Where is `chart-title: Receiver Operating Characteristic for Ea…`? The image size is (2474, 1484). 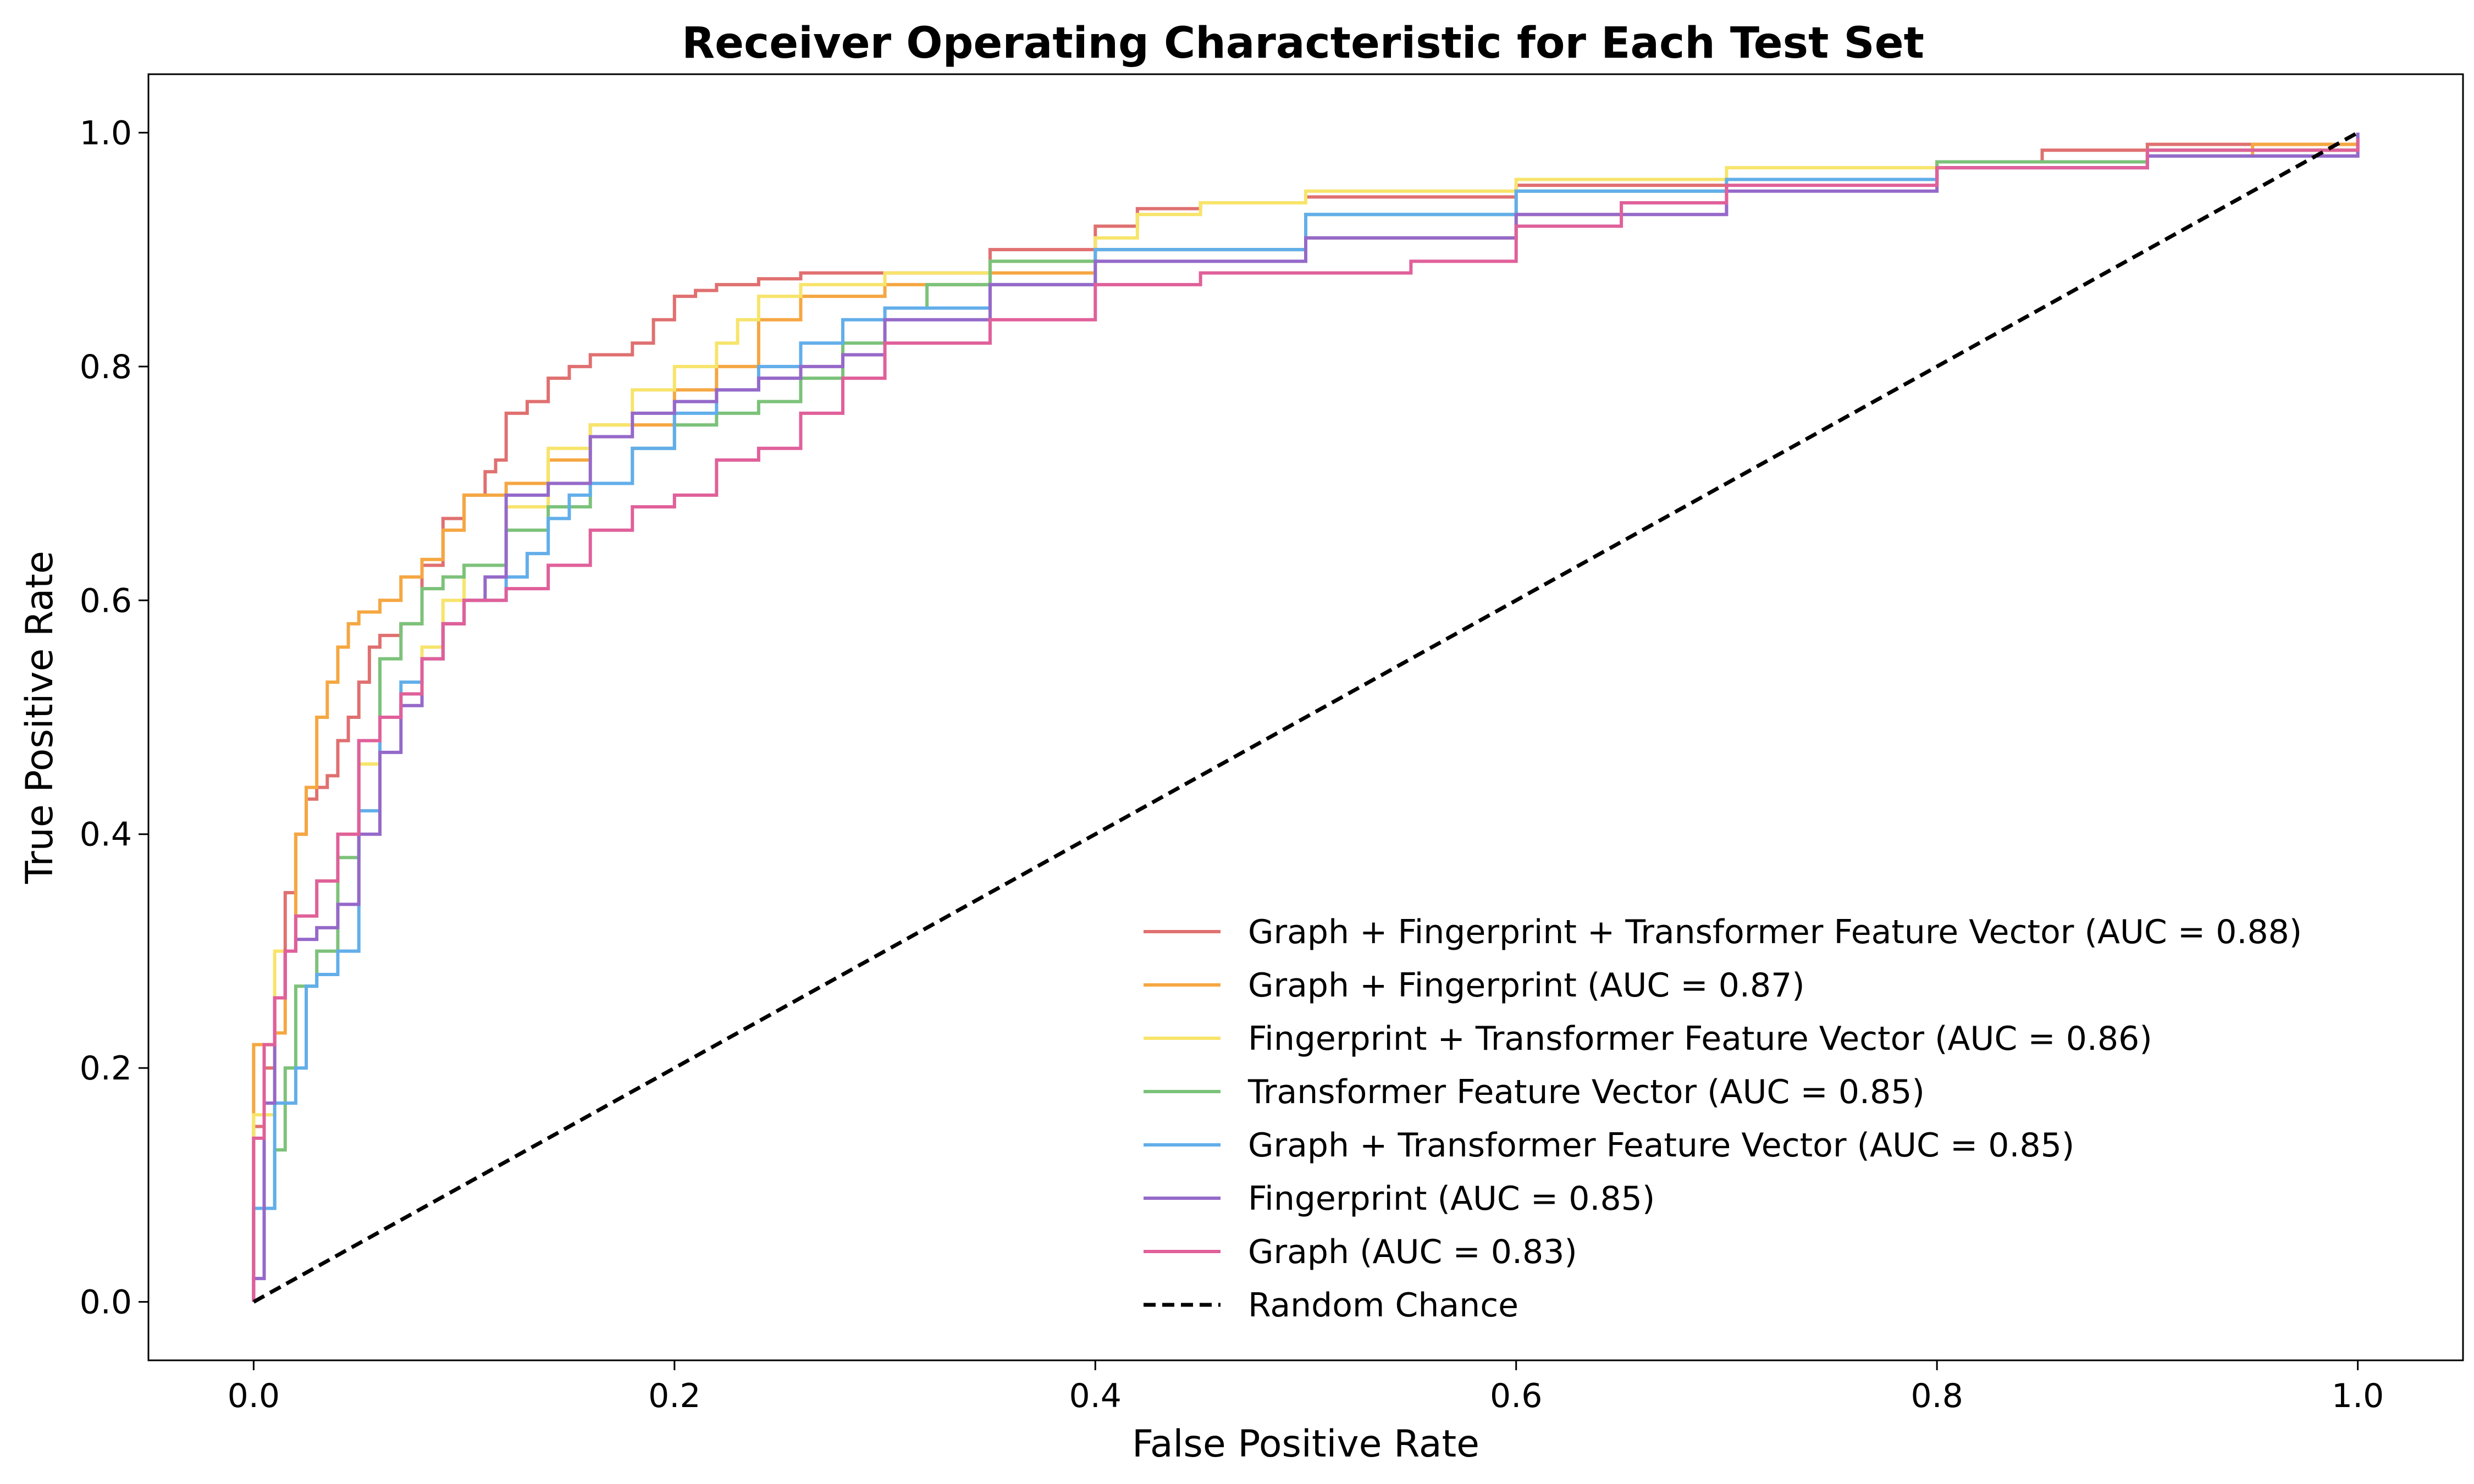 chart-title: Receiver Operating Characteristic for Ea… is located at coordinates (1303, 43).